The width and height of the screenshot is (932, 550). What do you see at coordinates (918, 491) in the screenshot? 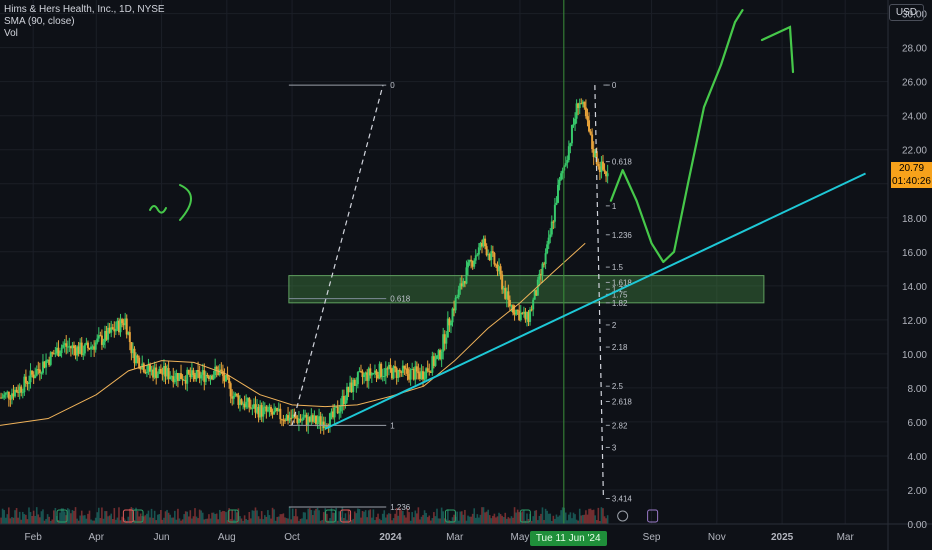
I see `y-tick-label: 2.00` at bounding box center [918, 491].